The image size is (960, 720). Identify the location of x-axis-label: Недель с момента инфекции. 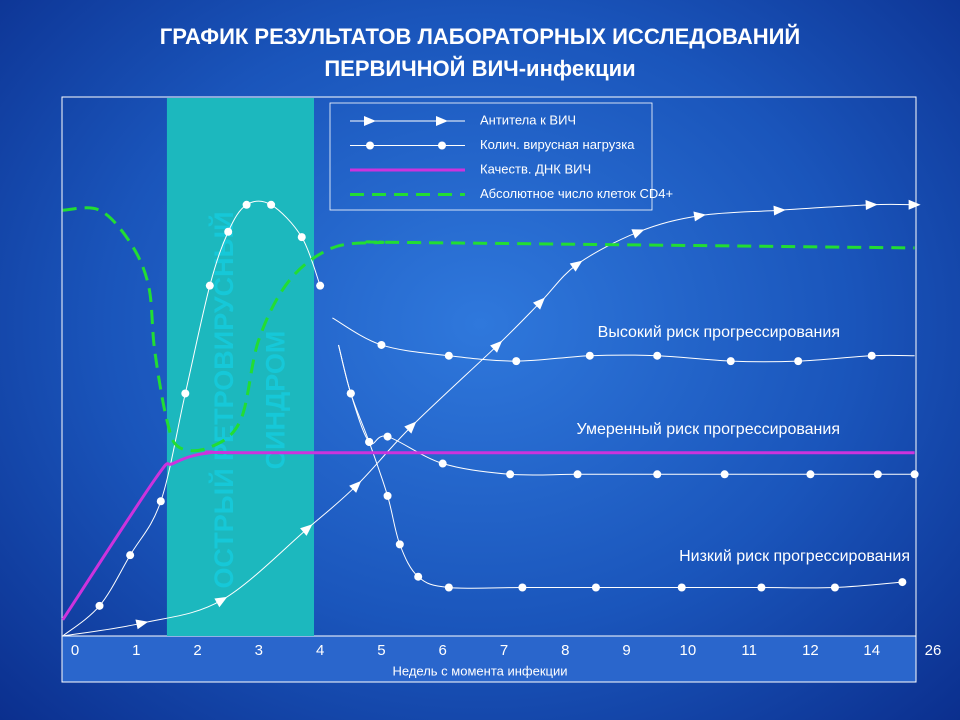
(480, 670).